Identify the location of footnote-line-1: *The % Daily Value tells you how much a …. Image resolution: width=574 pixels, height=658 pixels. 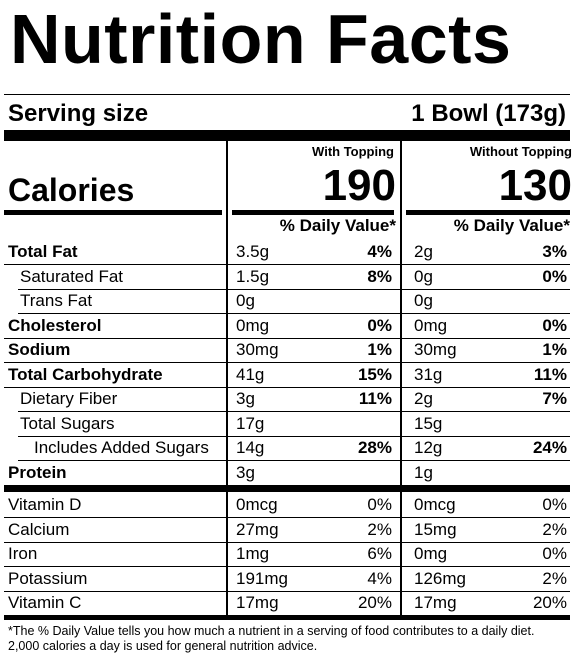
(271, 631).